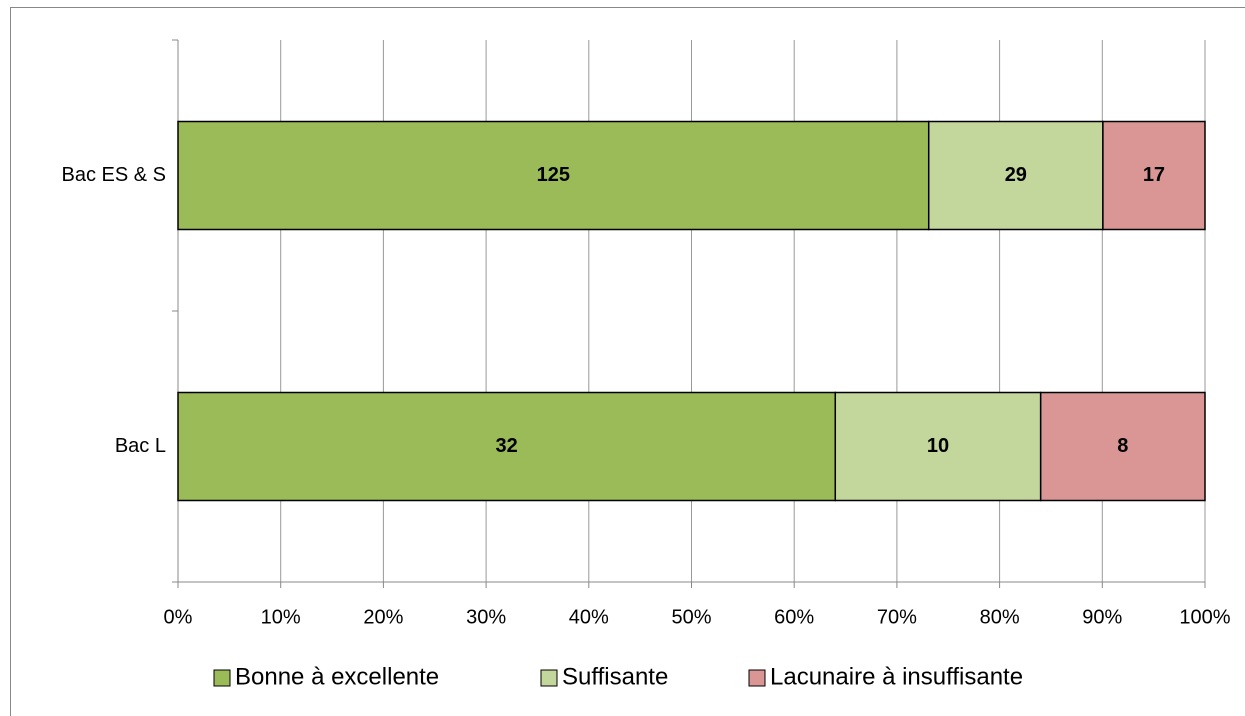 This screenshot has width=1245, height=716. What do you see at coordinates (1102, 617) in the screenshot?
I see `x-tick-label: 90%` at bounding box center [1102, 617].